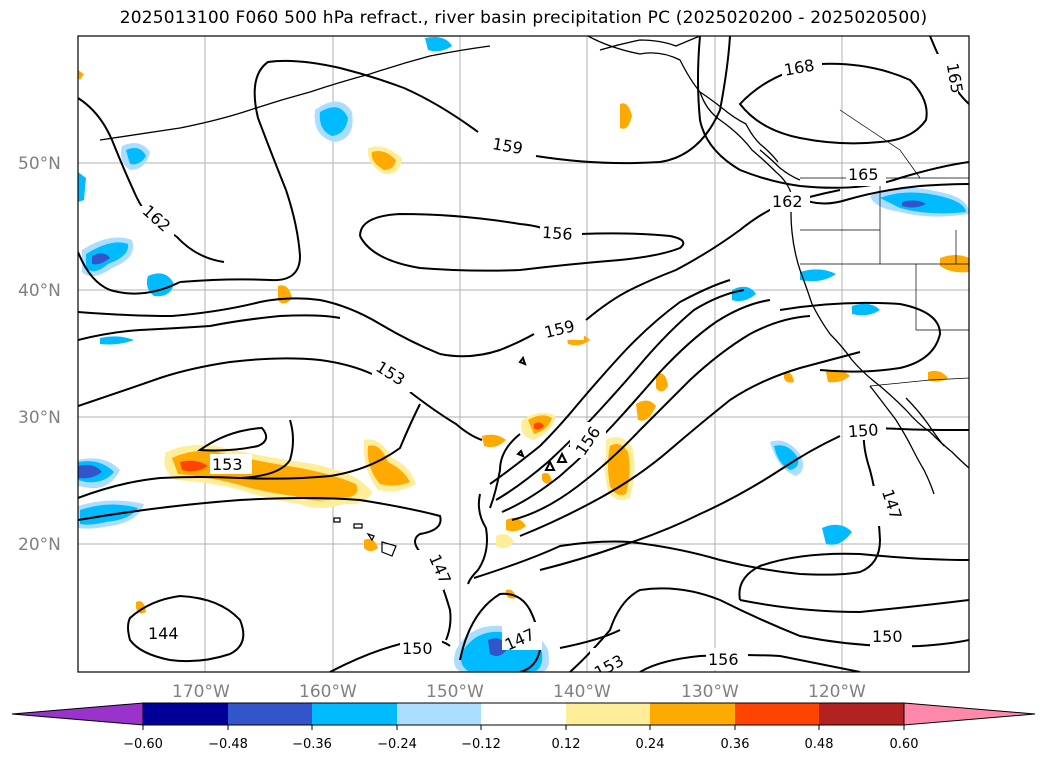 The height and width of the screenshot is (765, 1047). What do you see at coordinates (837, 692) in the screenshot?
I see `lon-label: 120°W` at bounding box center [837, 692].